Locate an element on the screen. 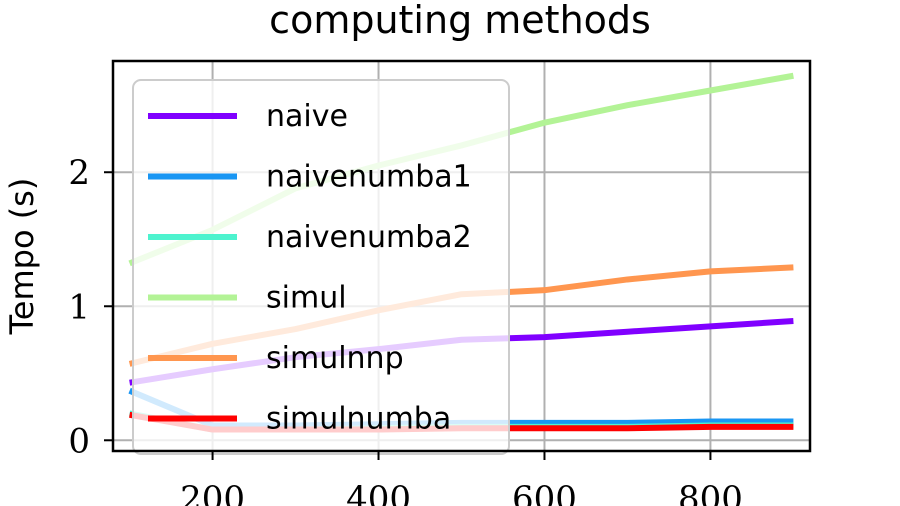 The image size is (900, 506). legend-label-naivenumba2: naivenumba2 is located at coordinates (369, 237).